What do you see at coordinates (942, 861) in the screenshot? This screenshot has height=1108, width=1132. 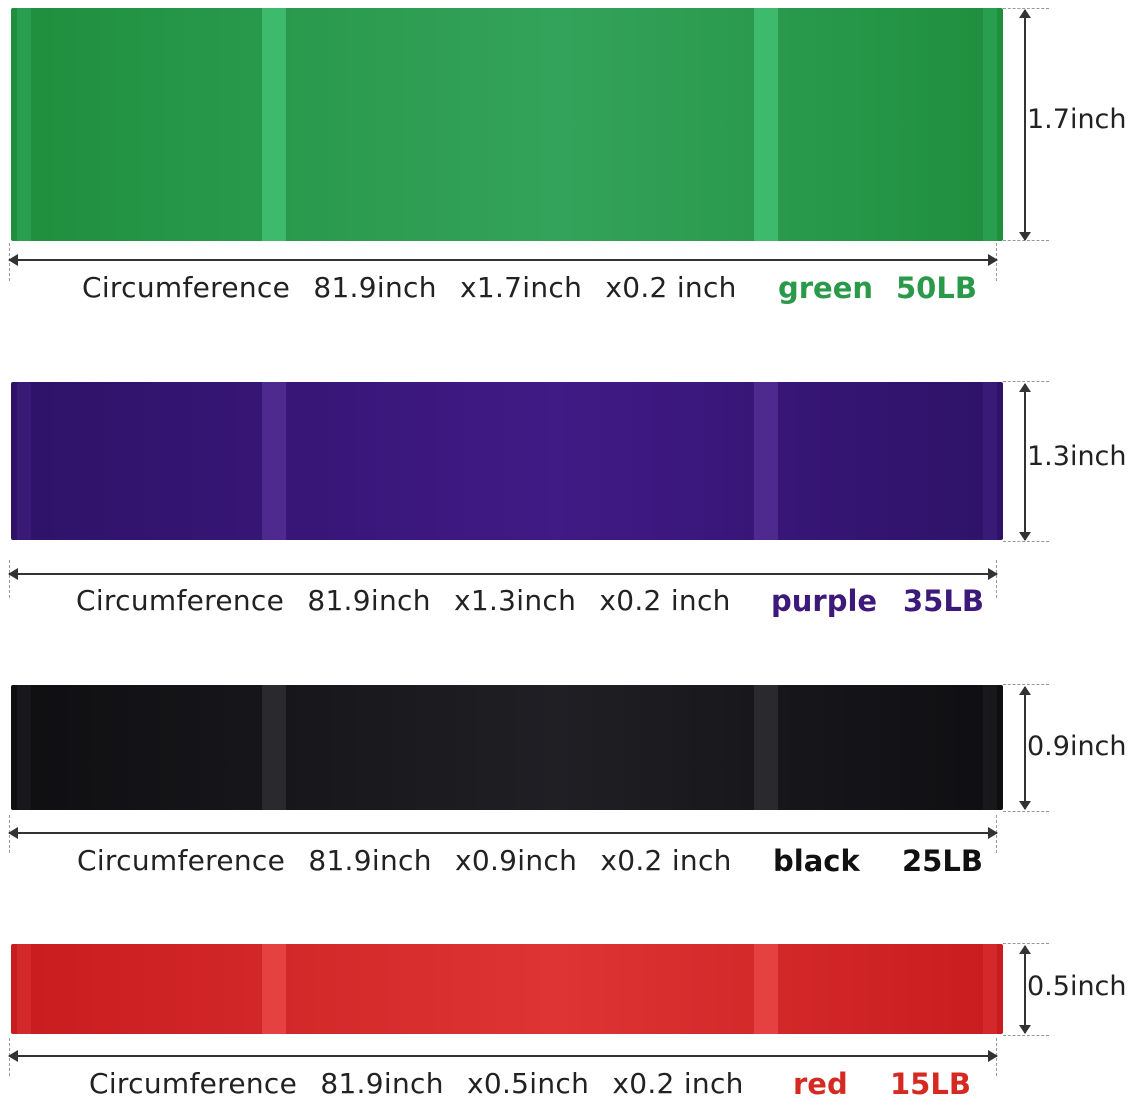 I see `resistance-load: 25LB` at bounding box center [942, 861].